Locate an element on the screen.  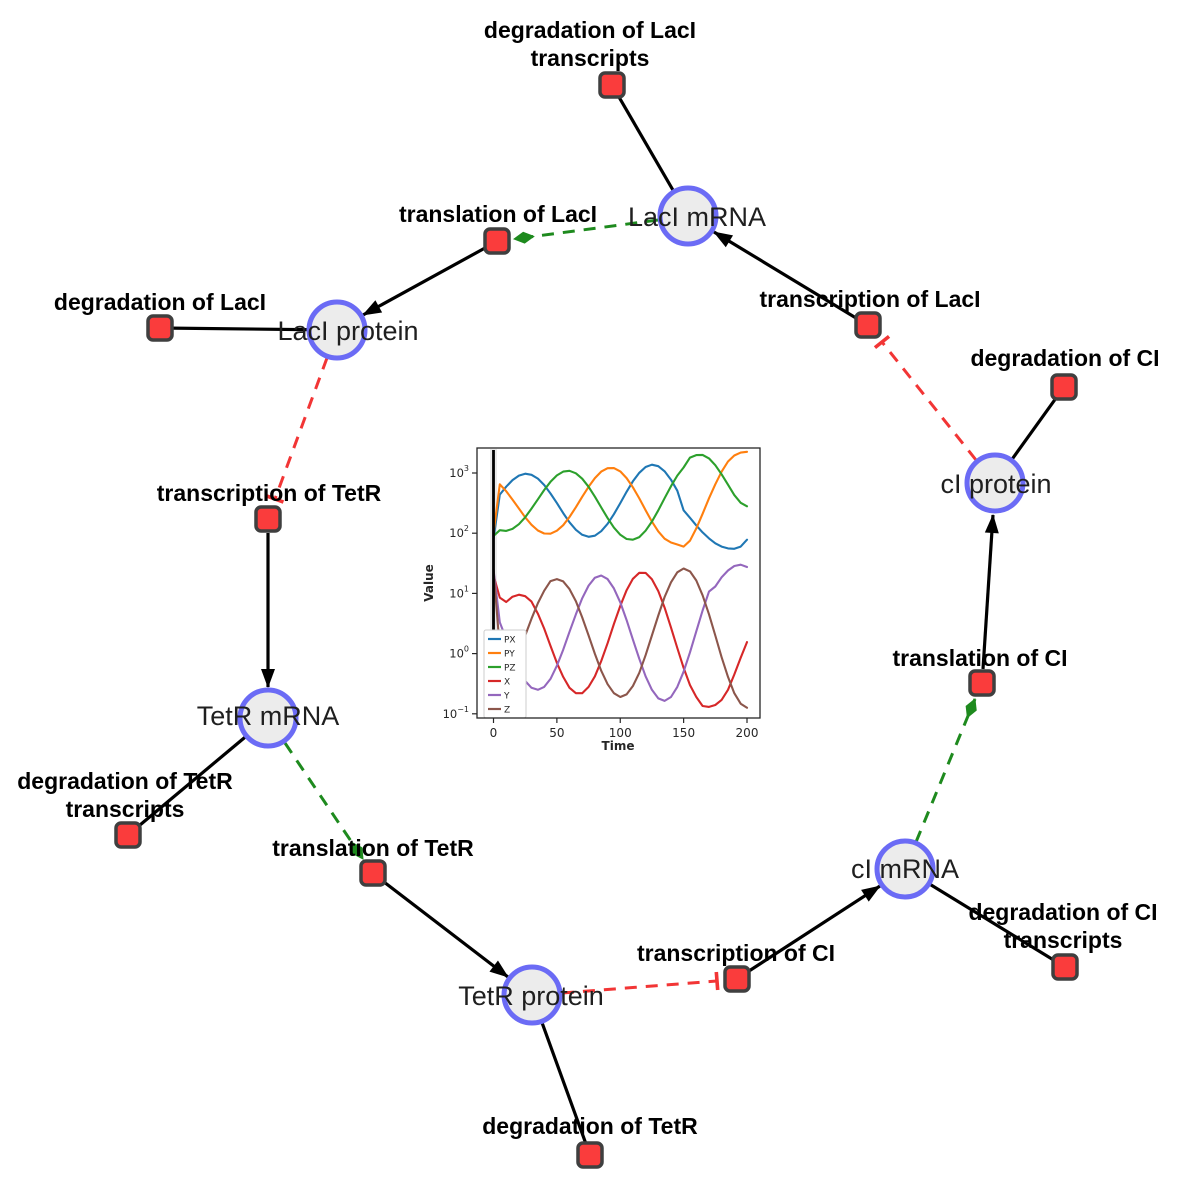
species-node-tetr-protein is located at coordinates (532, 995).